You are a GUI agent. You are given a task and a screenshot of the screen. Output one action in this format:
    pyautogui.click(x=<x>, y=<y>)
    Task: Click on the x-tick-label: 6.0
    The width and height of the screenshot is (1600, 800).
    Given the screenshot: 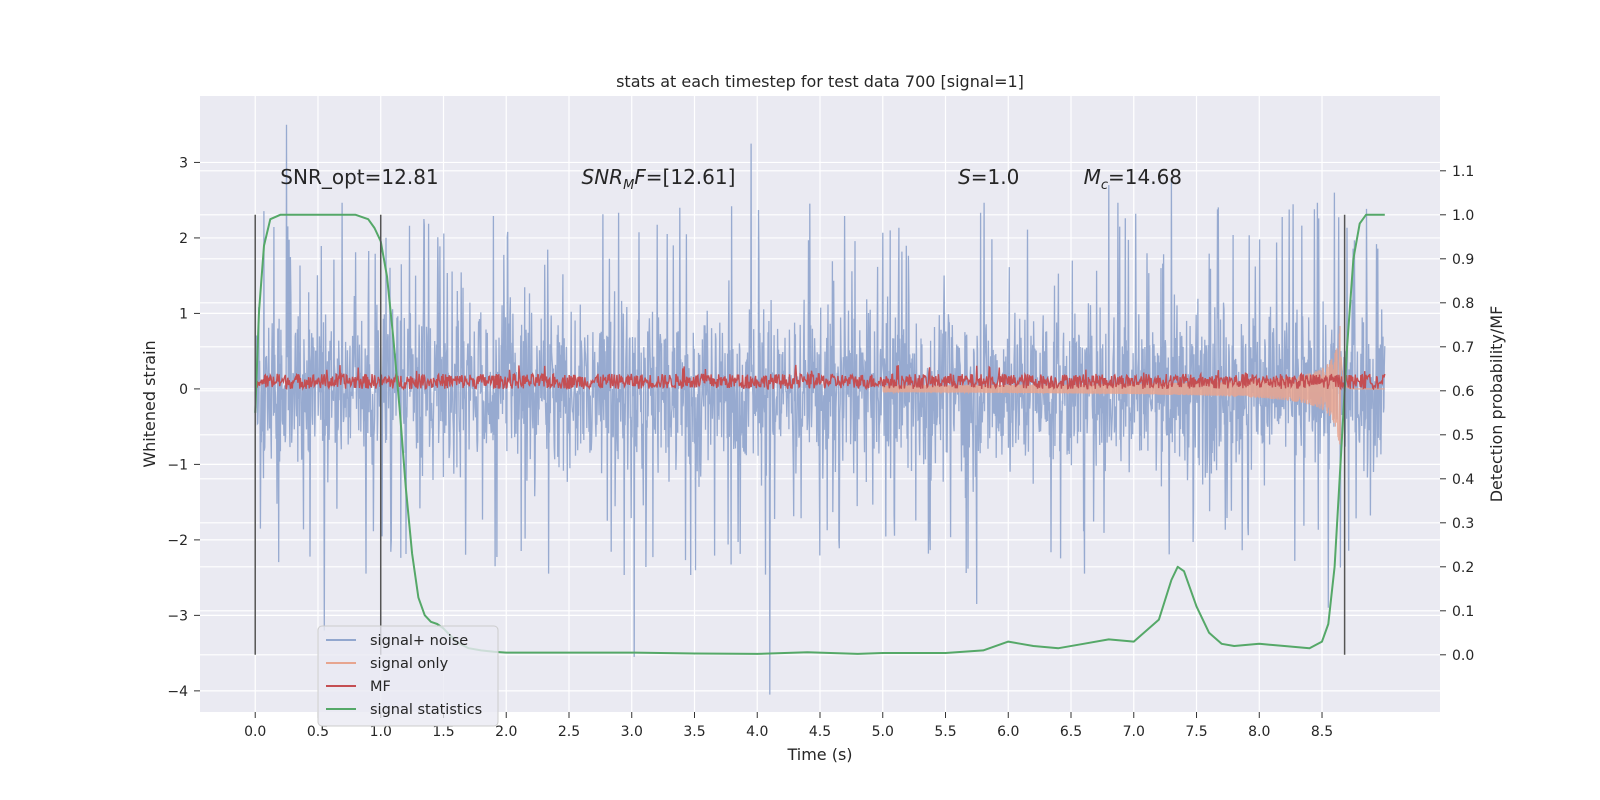 What is the action you would take?
    pyautogui.click(x=1008, y=732)
    